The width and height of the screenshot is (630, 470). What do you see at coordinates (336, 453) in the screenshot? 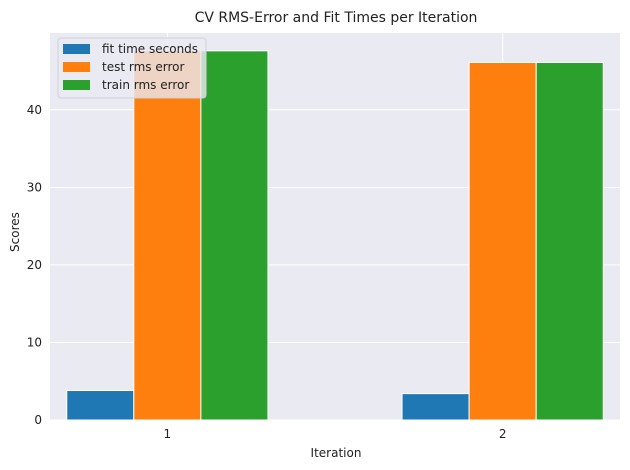
I see `x-axis-label: Iteration` at bounding box center [336, 453].